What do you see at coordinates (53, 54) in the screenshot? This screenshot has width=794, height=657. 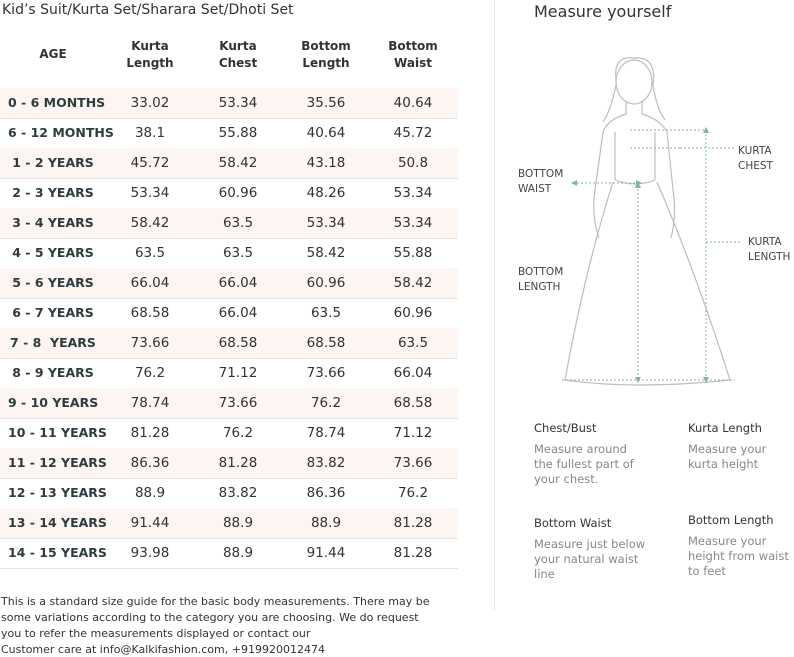 I see `column-header: AGE` at bounding box center [53, 54].